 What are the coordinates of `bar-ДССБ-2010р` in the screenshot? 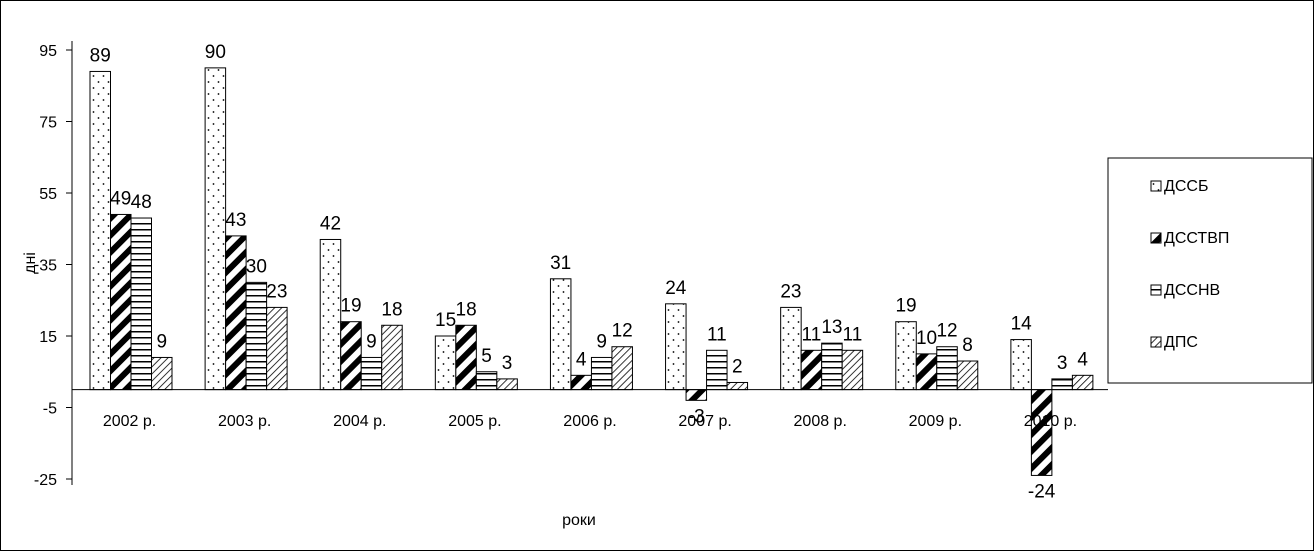 It's located at (1021, 365).